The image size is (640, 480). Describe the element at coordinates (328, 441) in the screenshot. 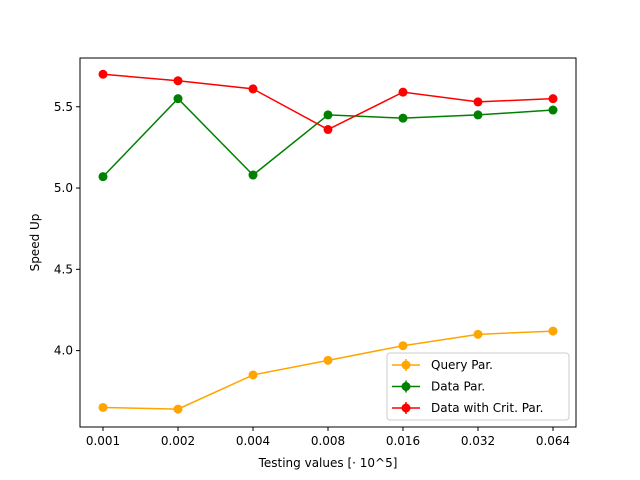

I see `x-tick-label: 0.008` at that location.